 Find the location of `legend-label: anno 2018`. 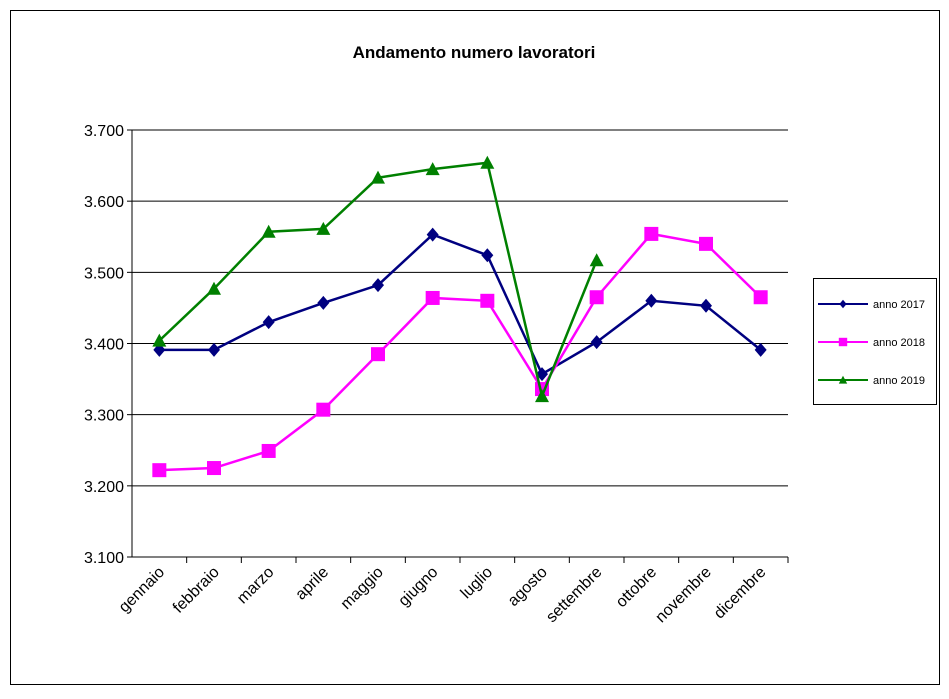

legend-label: anno 2018 is located at coordinates (899, 343).